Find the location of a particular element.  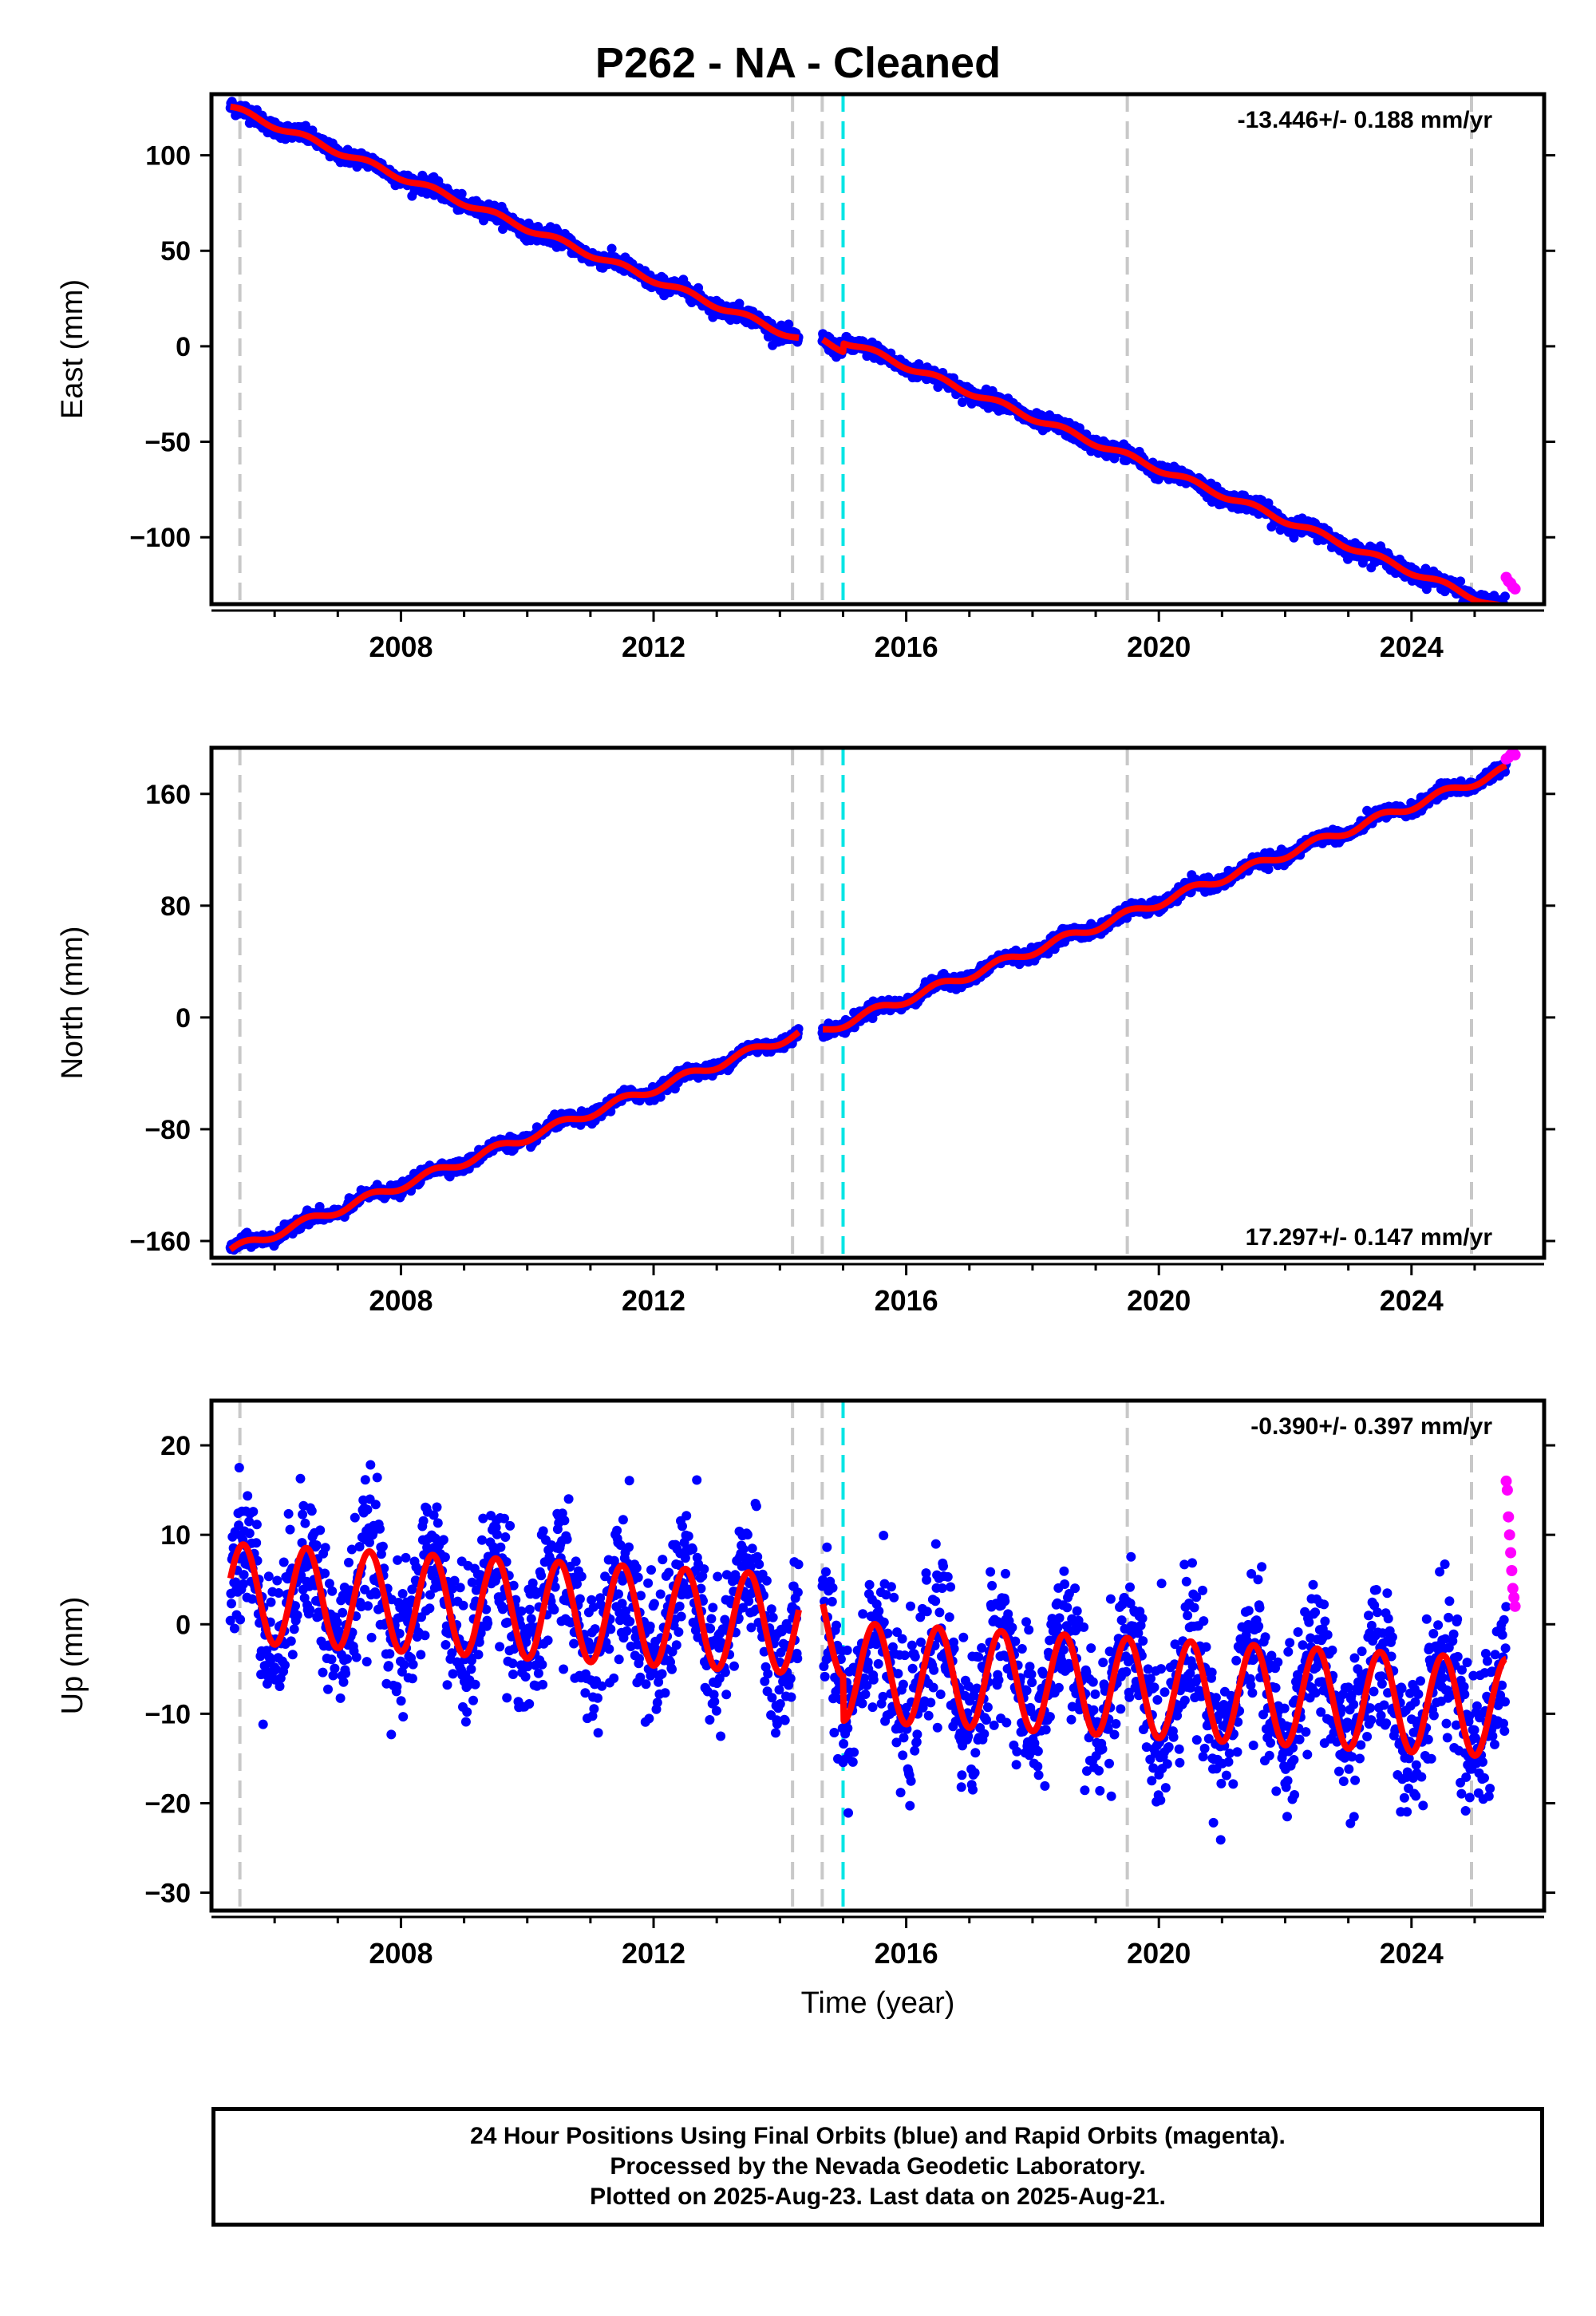

y-tick-label: −160 is located at coordinates (160, 1242).